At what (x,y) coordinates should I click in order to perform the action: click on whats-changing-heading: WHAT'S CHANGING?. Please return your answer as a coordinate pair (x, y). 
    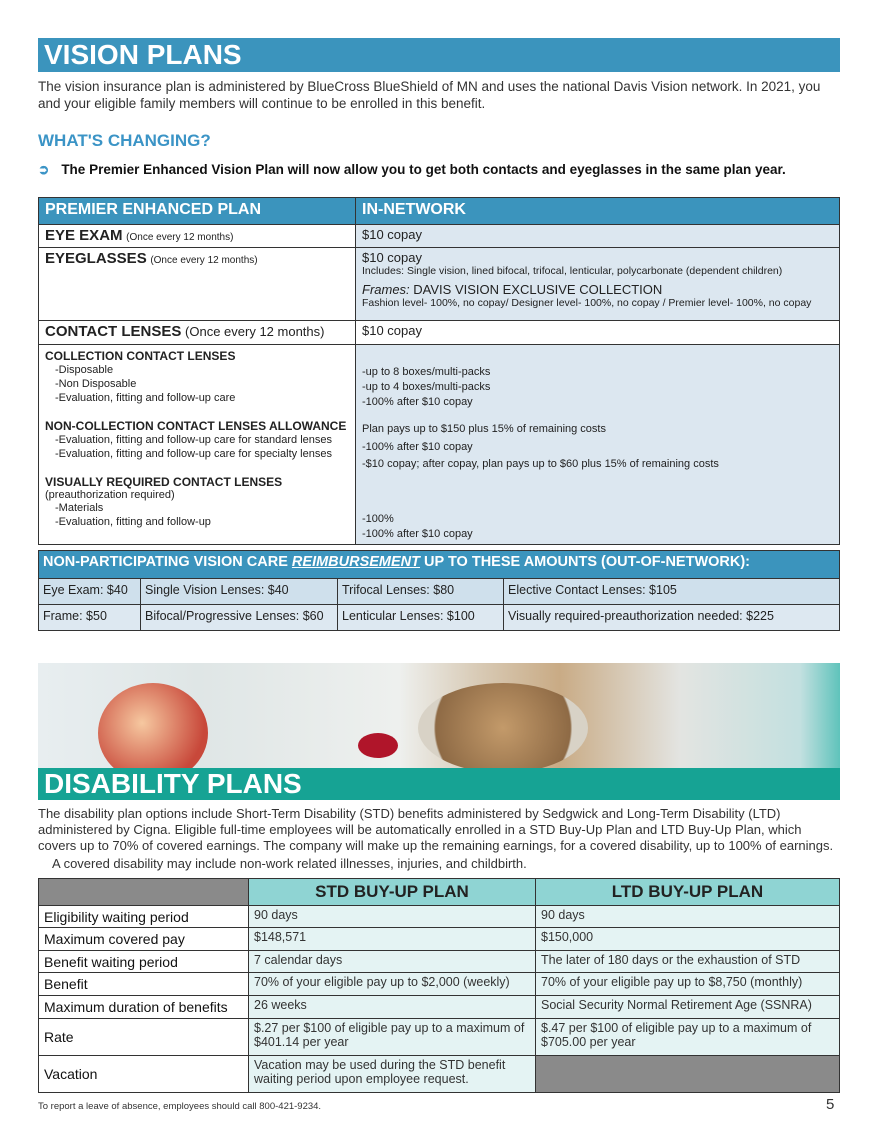
    Looking at the image, I should click on (124, 140).